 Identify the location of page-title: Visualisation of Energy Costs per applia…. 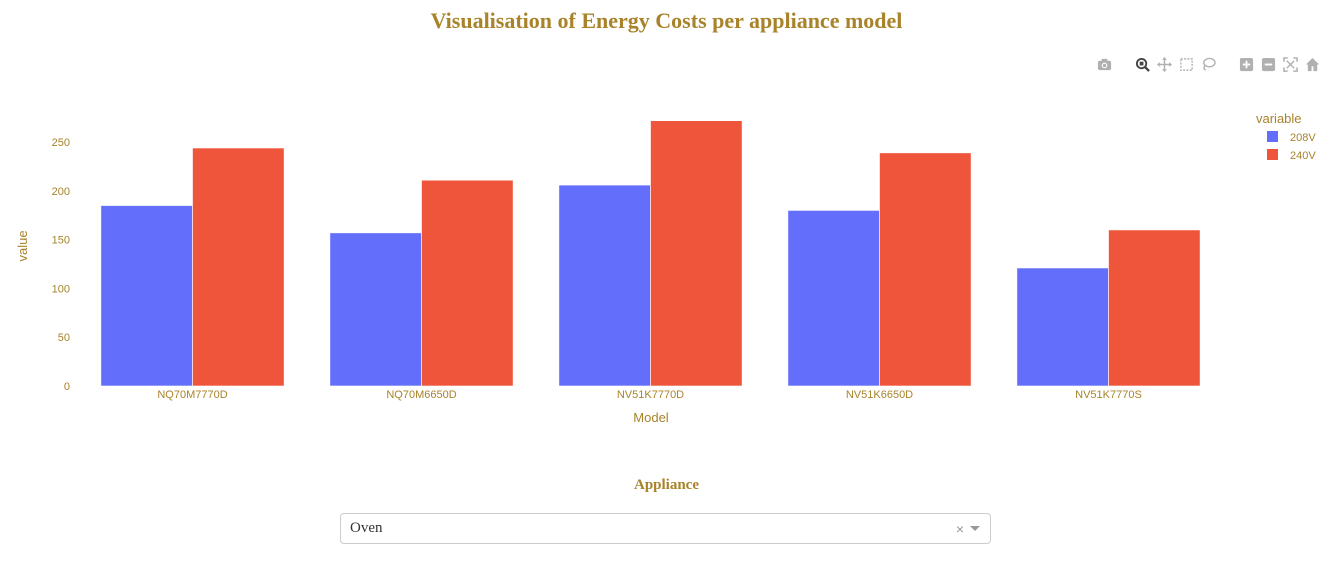
(666, 20).